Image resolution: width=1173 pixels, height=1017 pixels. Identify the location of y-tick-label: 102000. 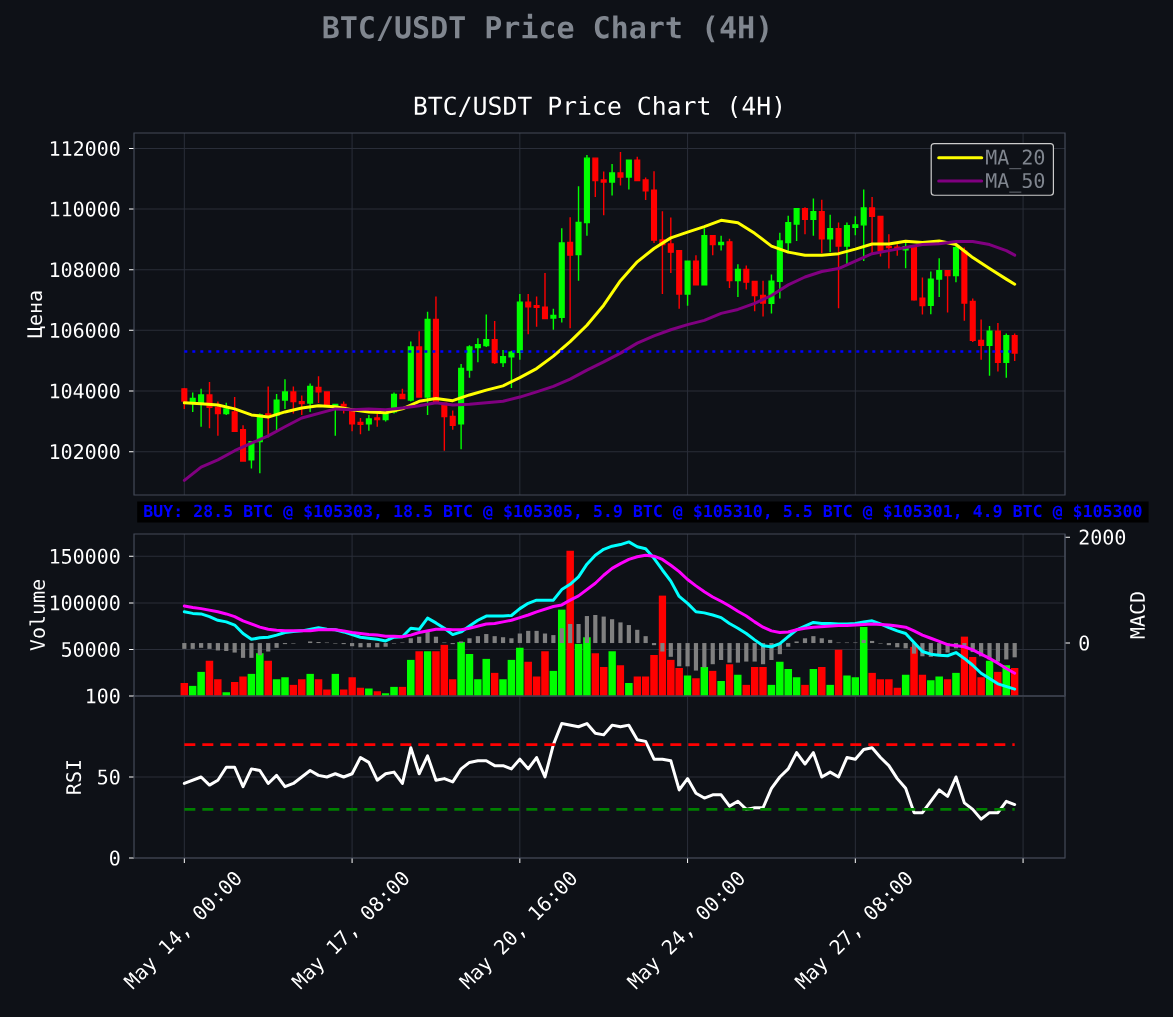
(85, 452).